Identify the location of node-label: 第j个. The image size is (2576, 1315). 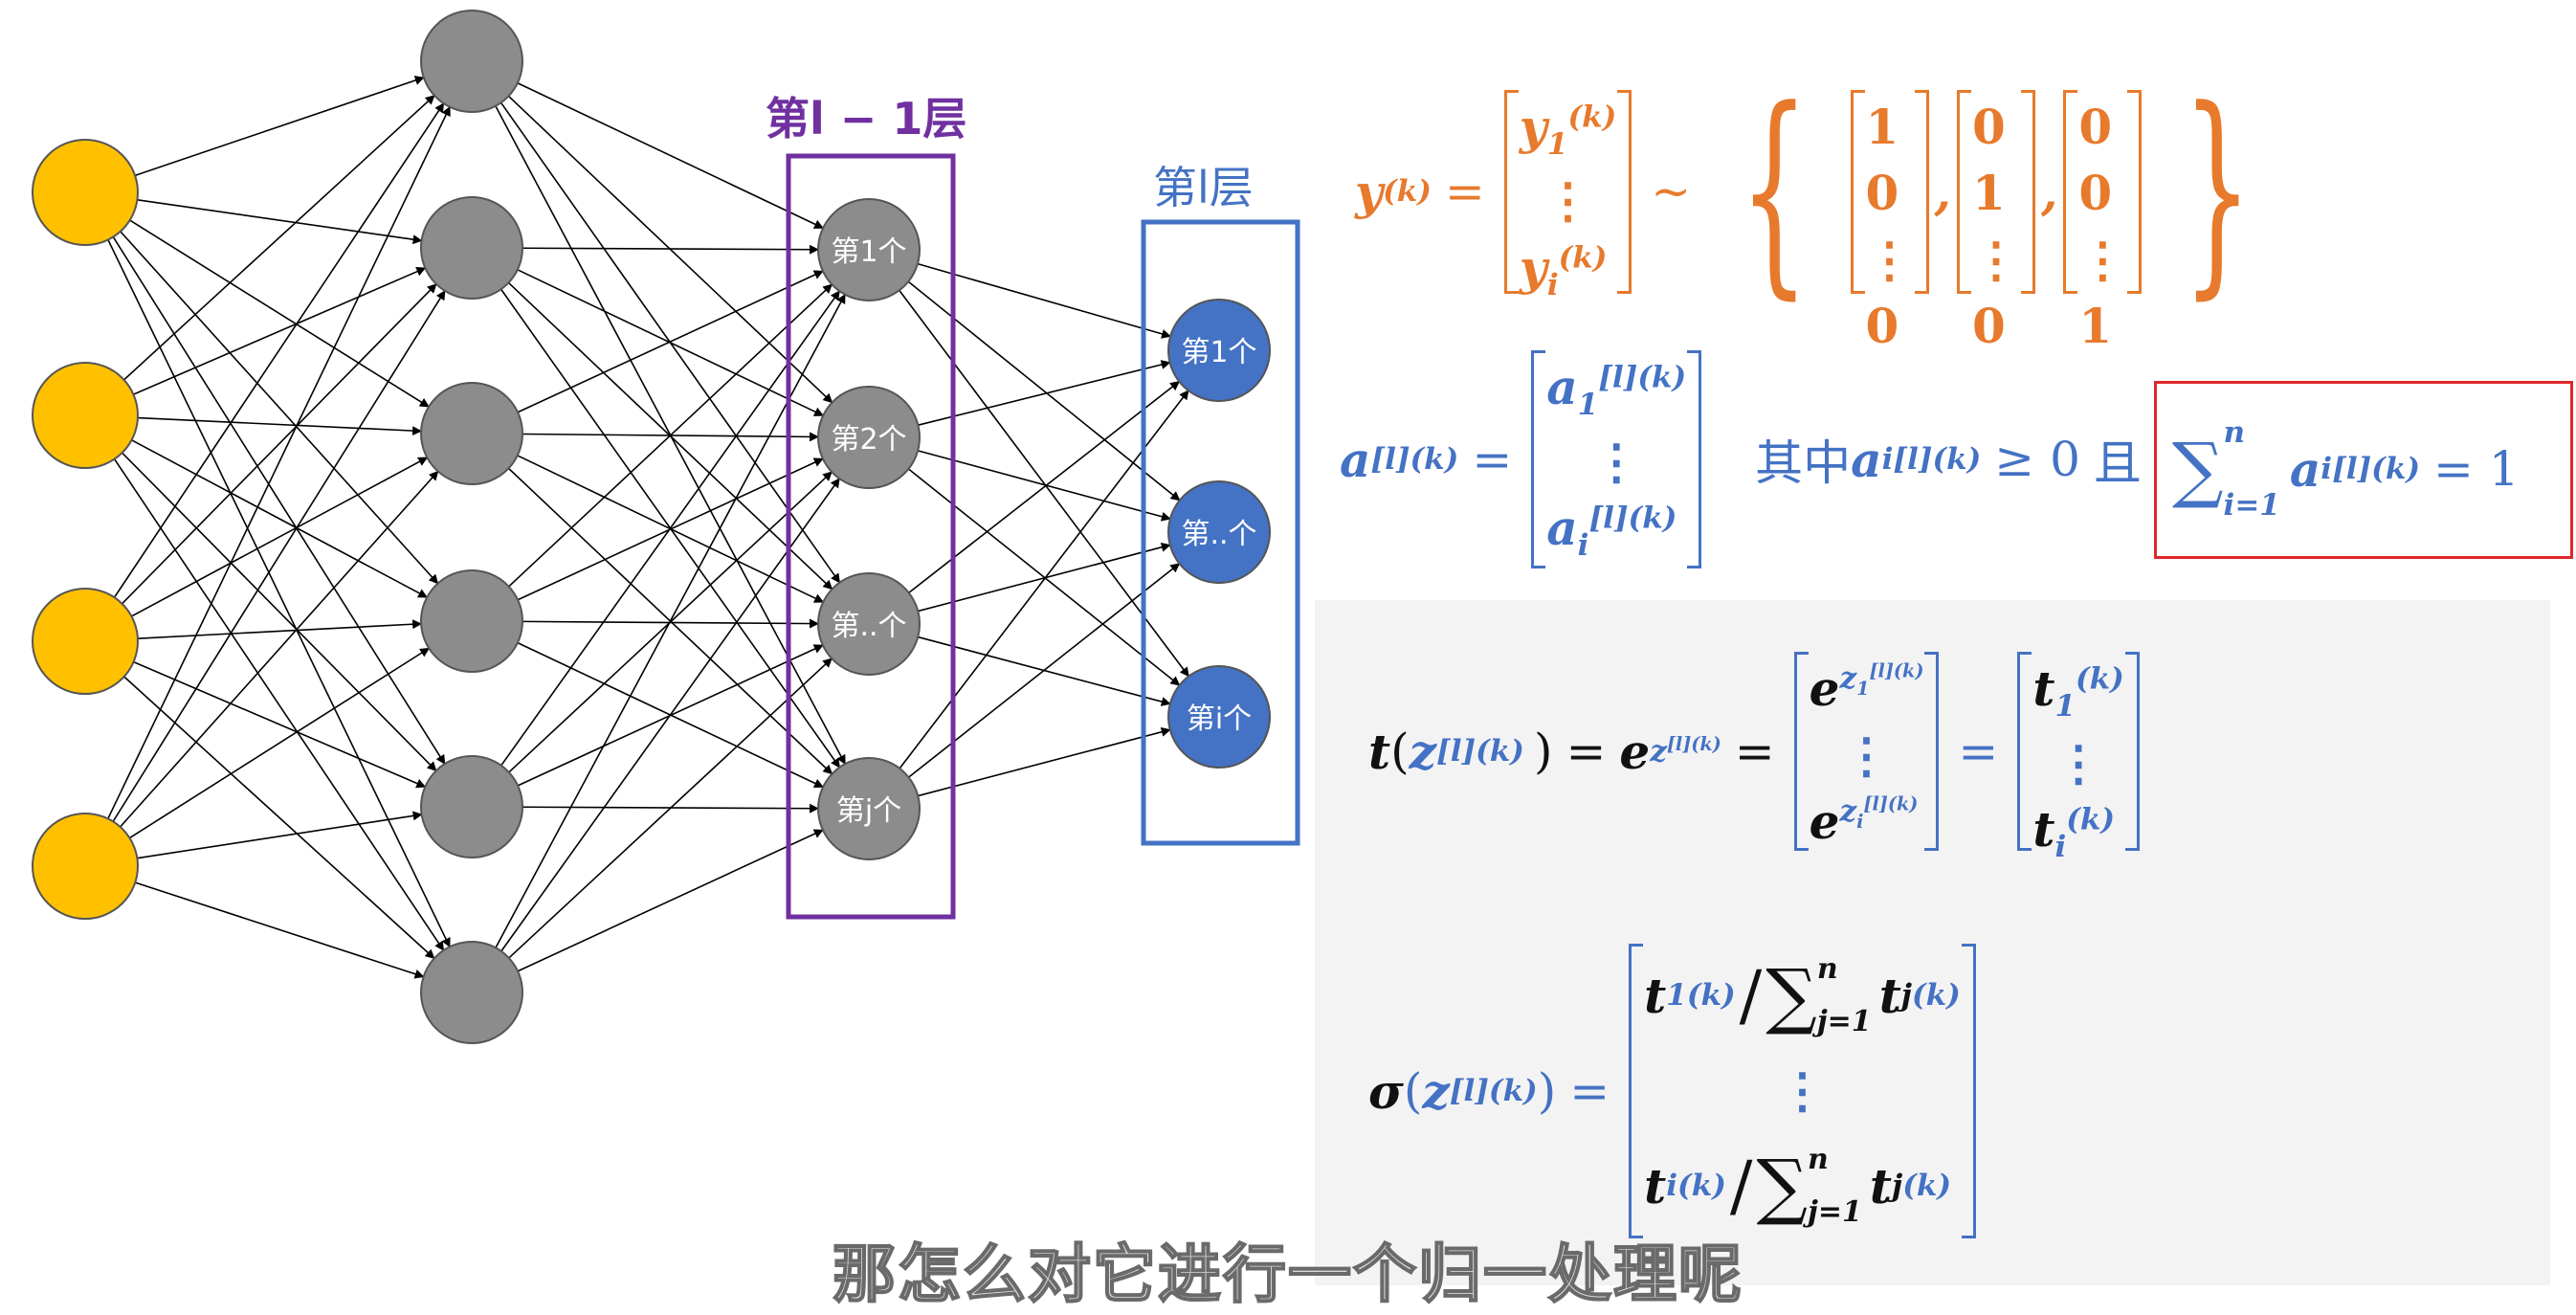
(868, 811).